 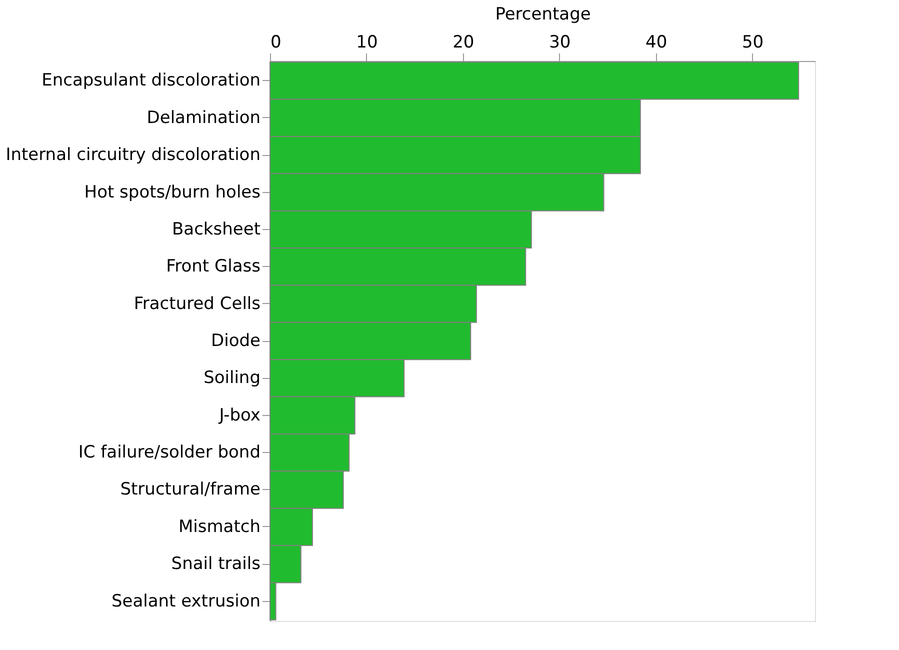 What do you see at coordinates (232, 378) in the screenshot?
I see `y-tick-label: Soiling` at bounding box center [232, 378].